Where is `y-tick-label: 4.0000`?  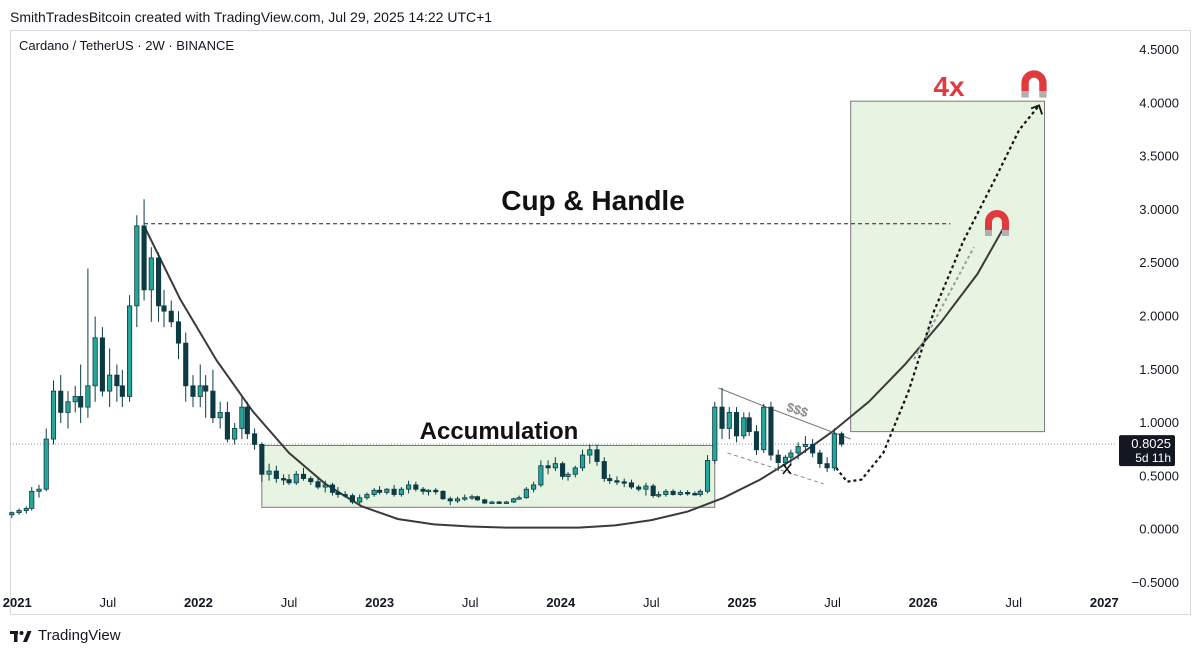 y-tick-label: 4.0000 is located at coordinates (1159, 102).